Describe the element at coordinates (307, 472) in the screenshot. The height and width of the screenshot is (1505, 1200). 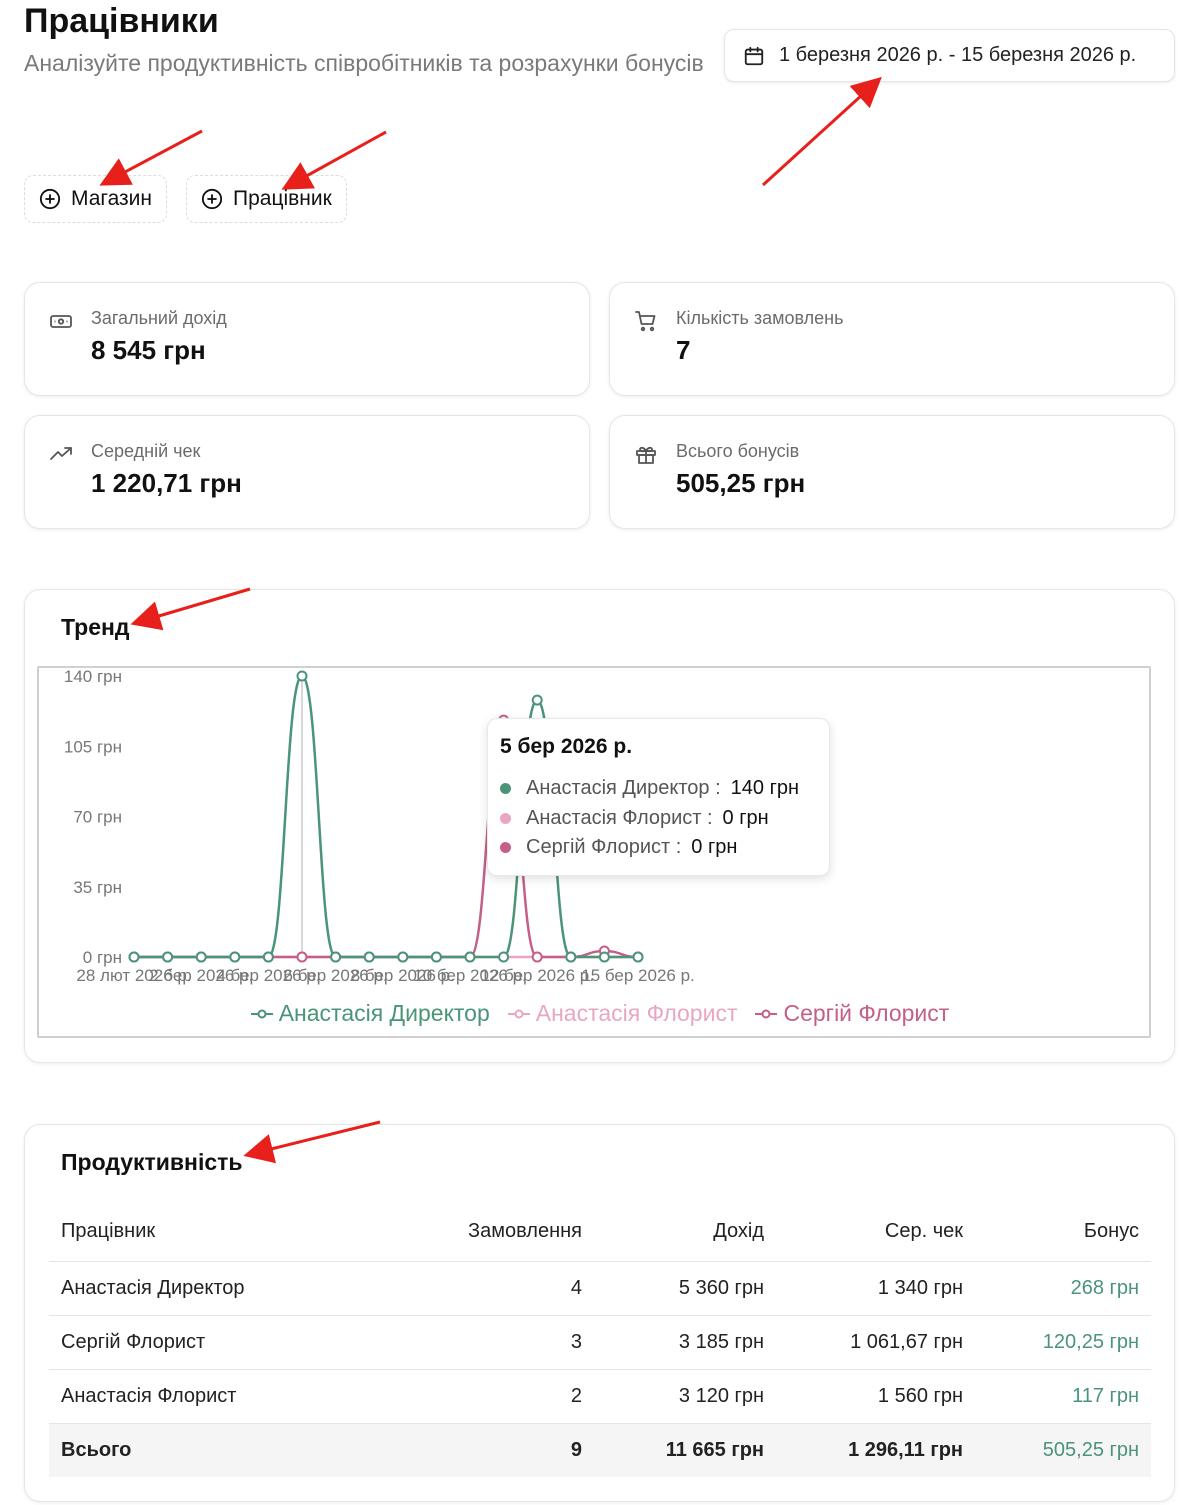
I see `avg-check-card: Середній чек 1 220,71 грн` at that location.